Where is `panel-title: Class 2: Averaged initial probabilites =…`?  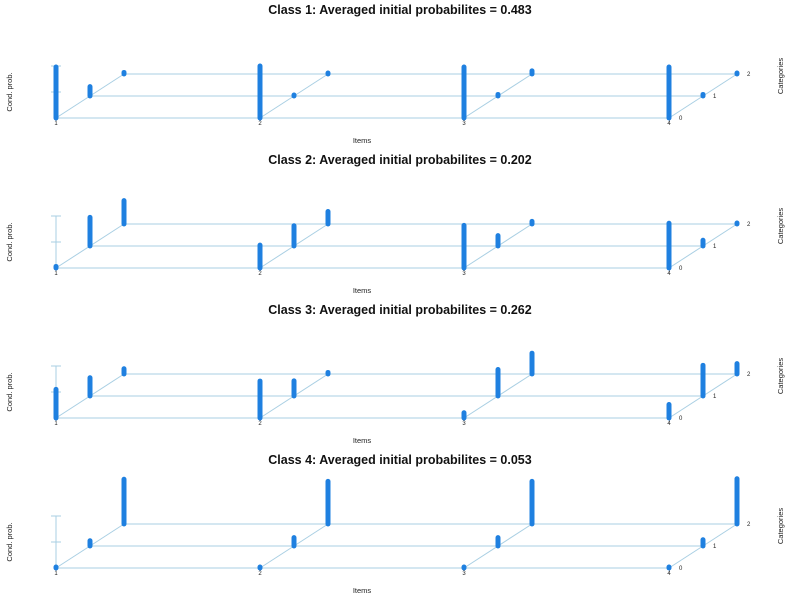 panel-title: Class 2: Averaged initial probabilites =… is located at coordinates (399, 160).